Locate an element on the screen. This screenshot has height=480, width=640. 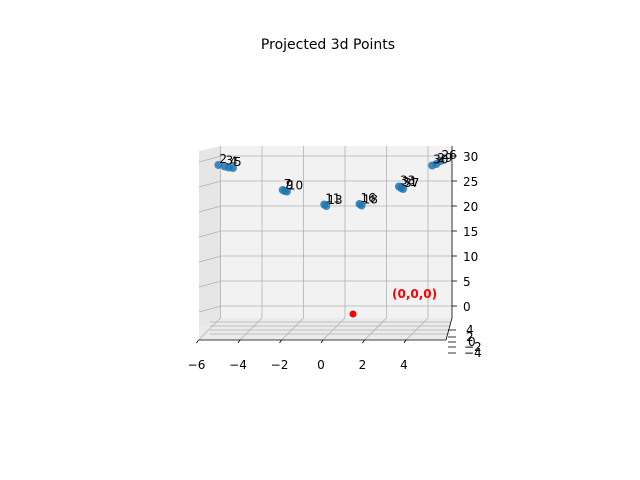
y-tick-label: −4 is located at coordinates (473, 353).